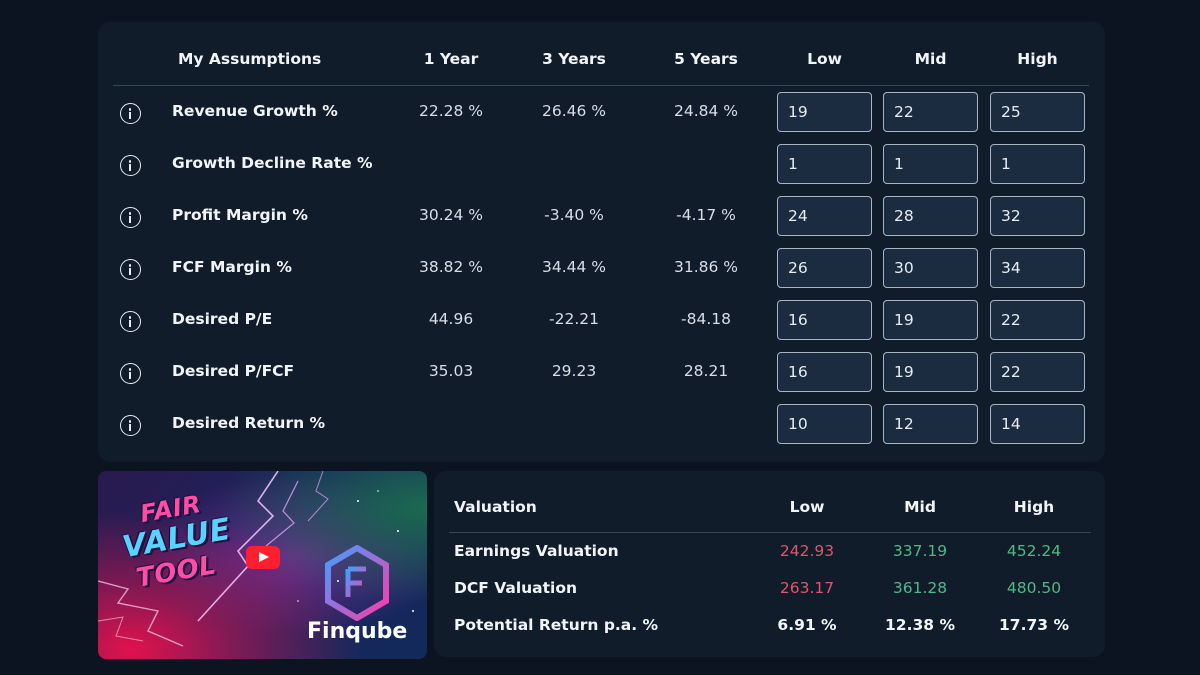  Describe the element at coordinates (233, 371) in the screenshot. I see `row-label-desired-pfcf: Desired P/FCF` at that location.